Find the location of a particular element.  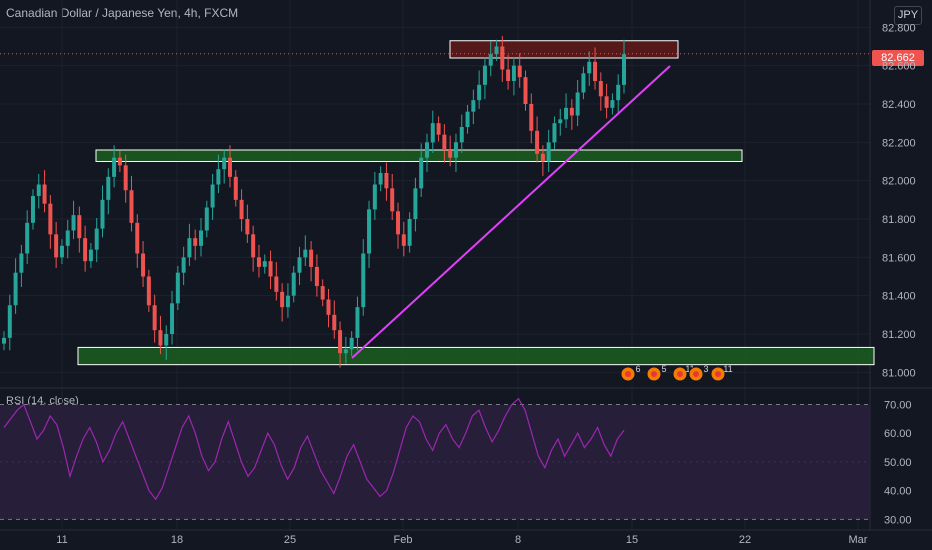

rsi-line is located at coordinates (314, 449).